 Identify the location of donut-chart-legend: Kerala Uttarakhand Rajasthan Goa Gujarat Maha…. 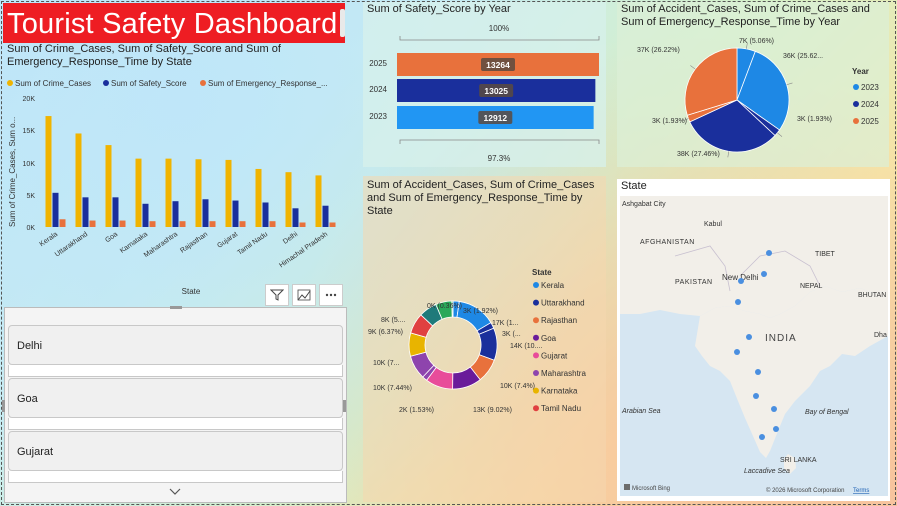
(560, 351).